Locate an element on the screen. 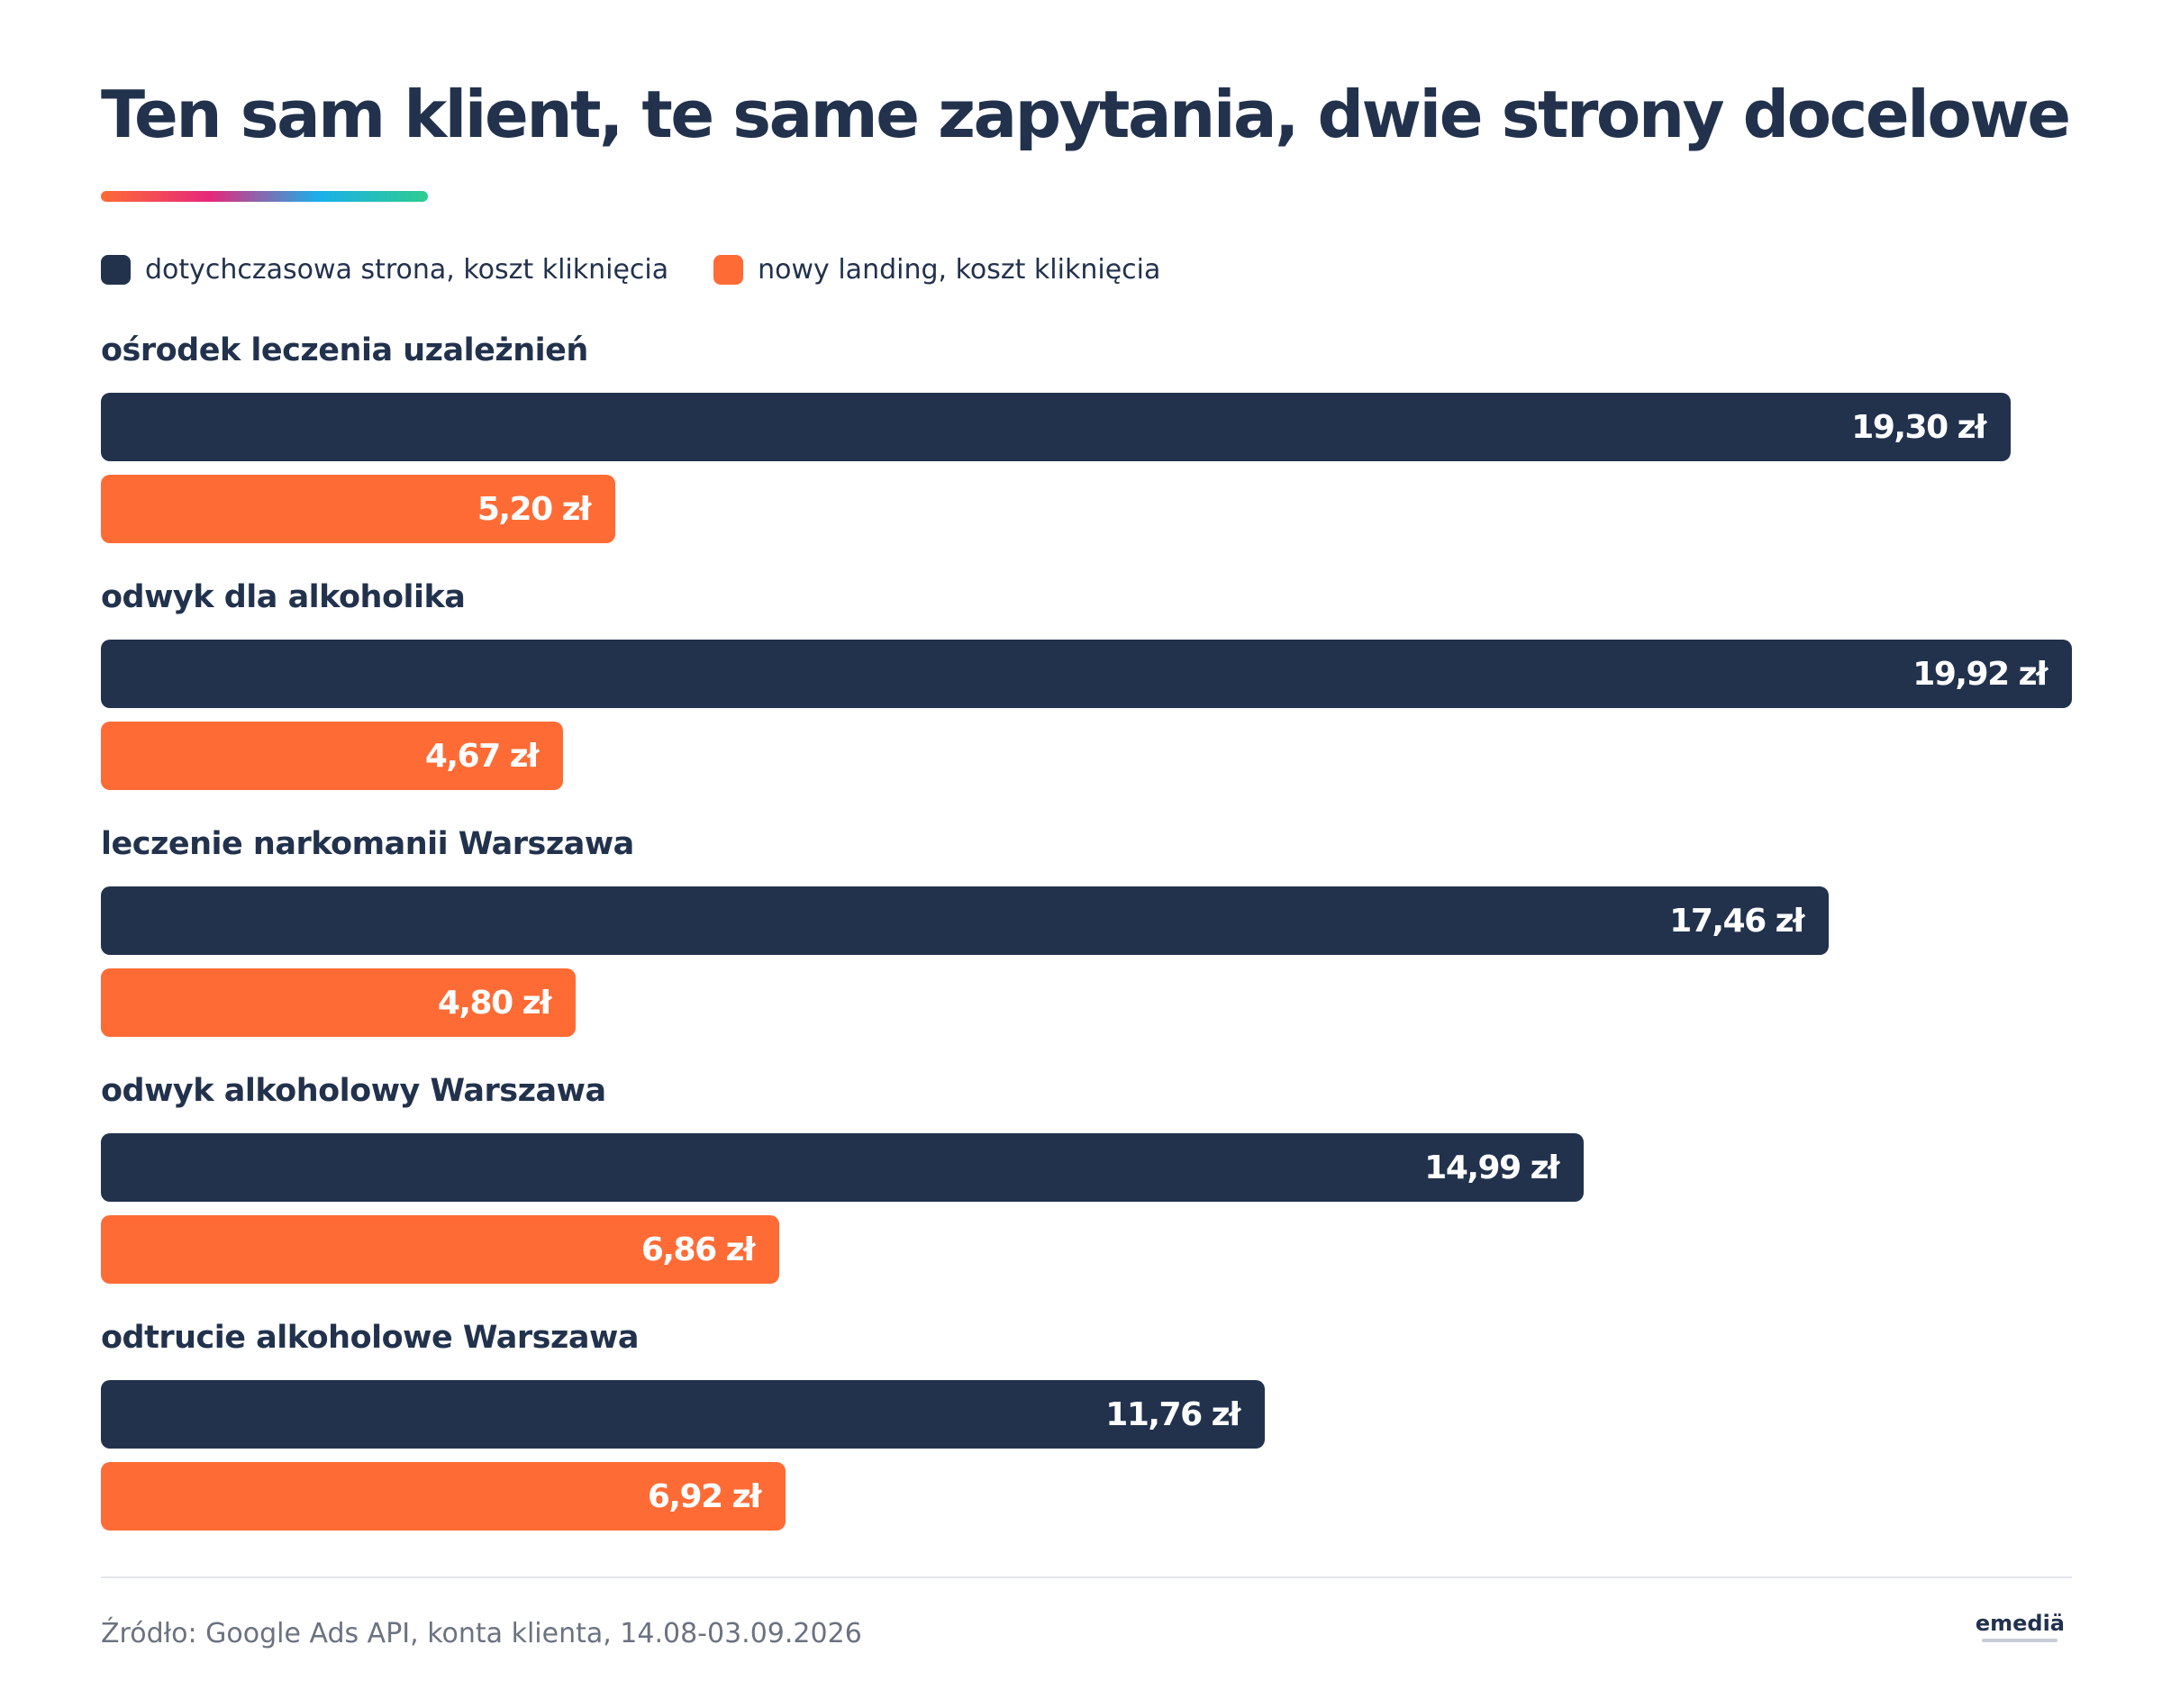 This screenshot has width=2162, height=1708. bar-new-landing: 4,80 zł is located at coordinates (338, 1002).